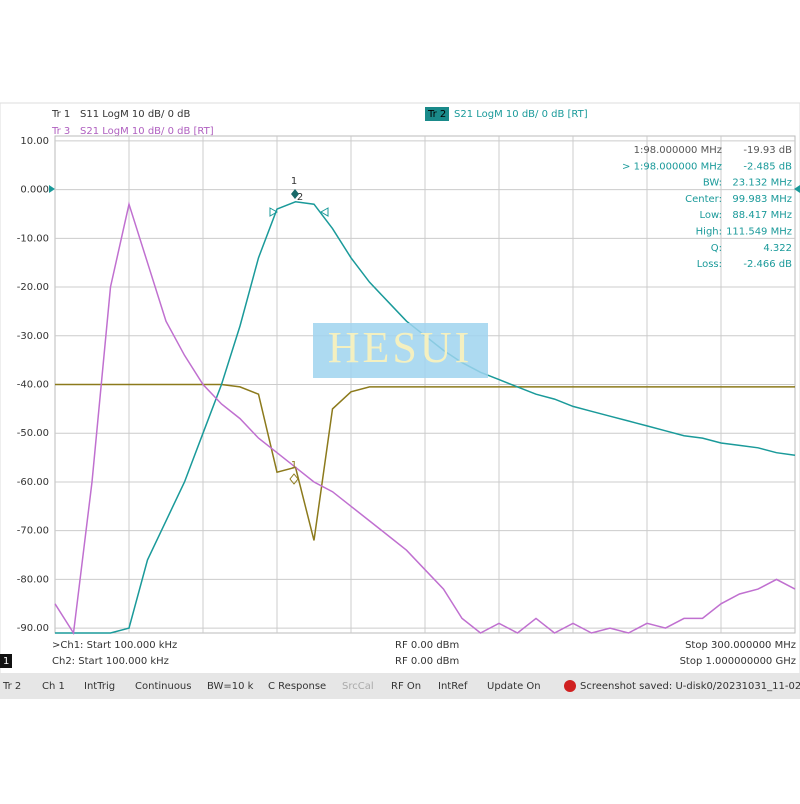 The image size is (800, 804). I want to click on readout-value: -19.93 dB, so click(767, 150).